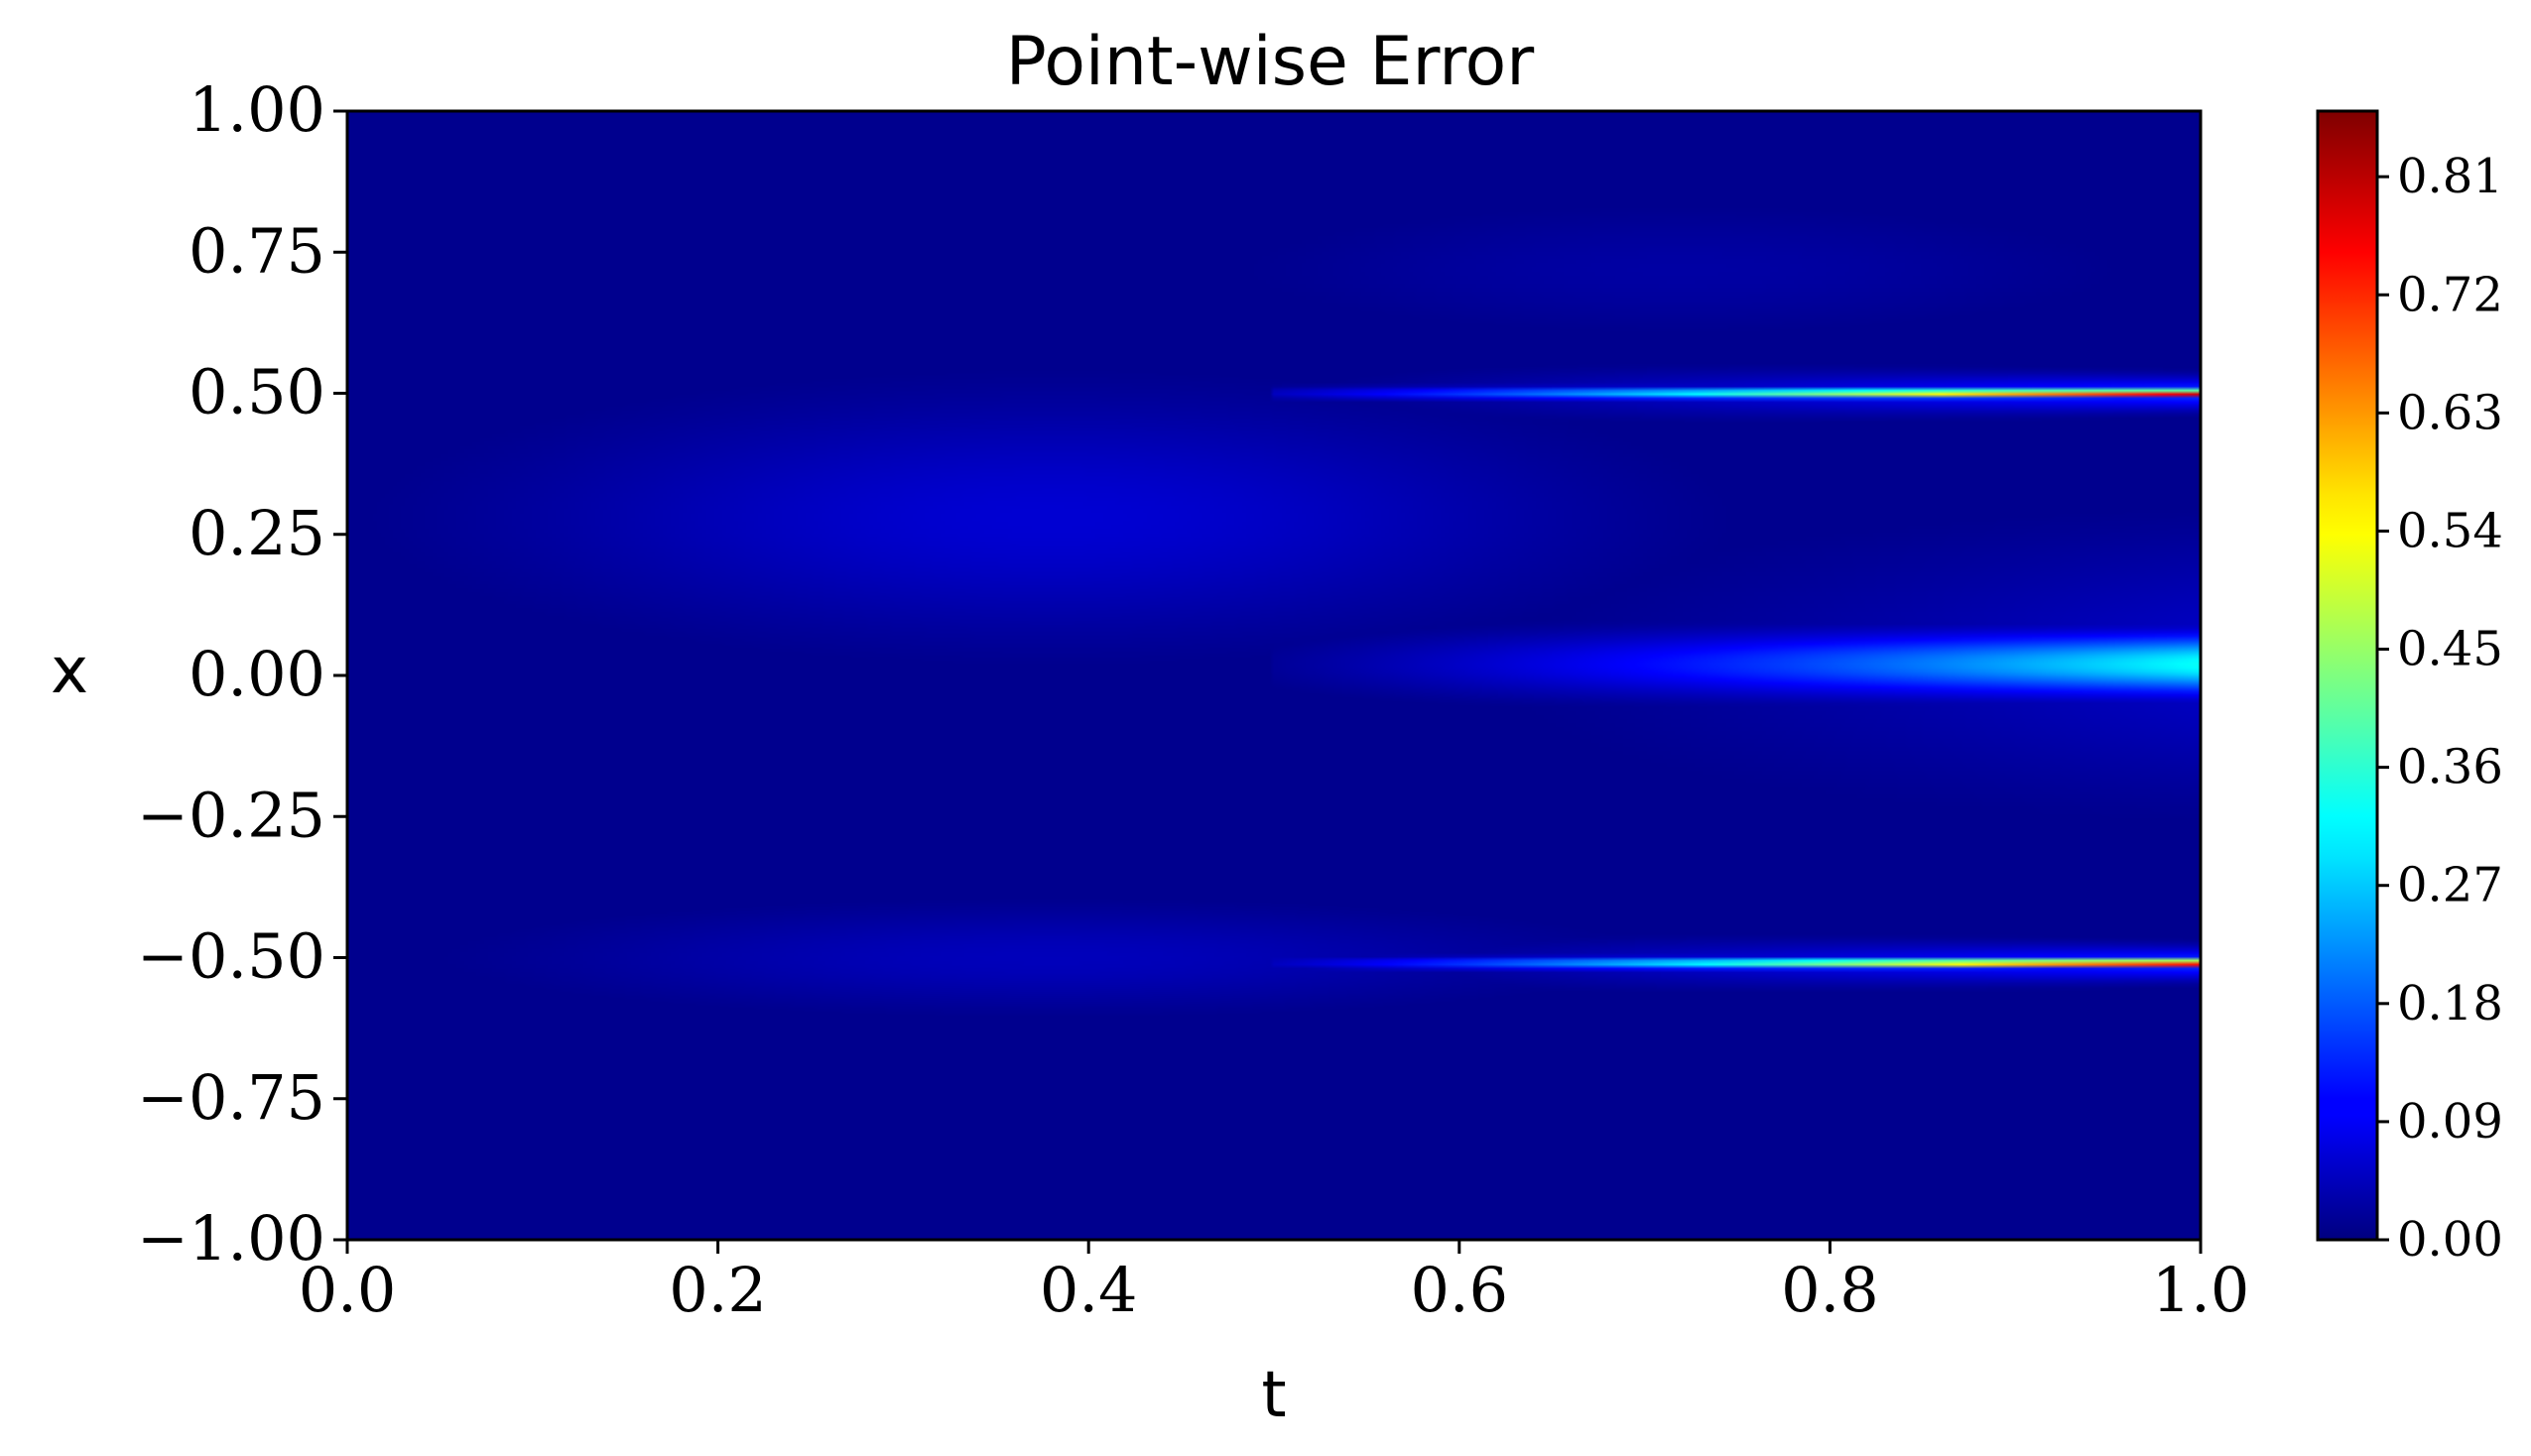  What do you see at coordinates (231, 956) in the screenshot?
I see `y-tick-label: −0.50` at bounding box center [231, 956].